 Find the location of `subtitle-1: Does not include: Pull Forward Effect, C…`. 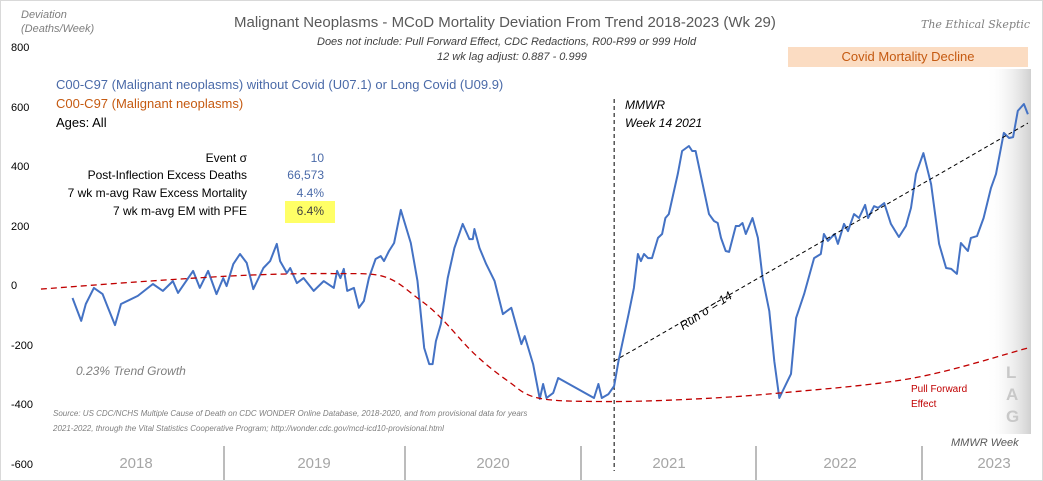

subtitle-1: Does not include: Pull Forward Effect, C… is located at coordinates (507, 42).